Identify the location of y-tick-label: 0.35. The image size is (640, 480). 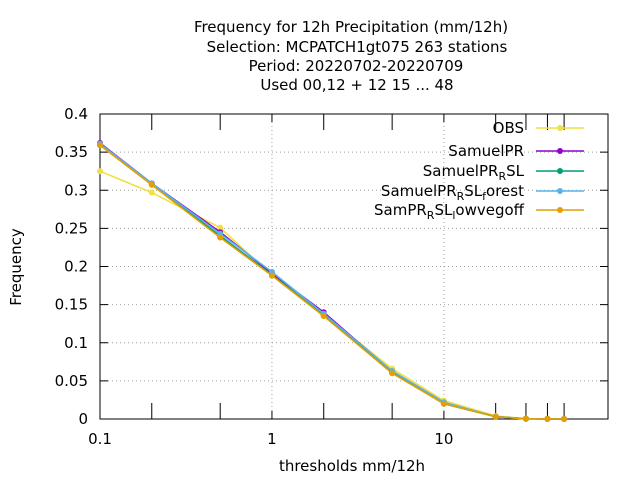
(71, 152).